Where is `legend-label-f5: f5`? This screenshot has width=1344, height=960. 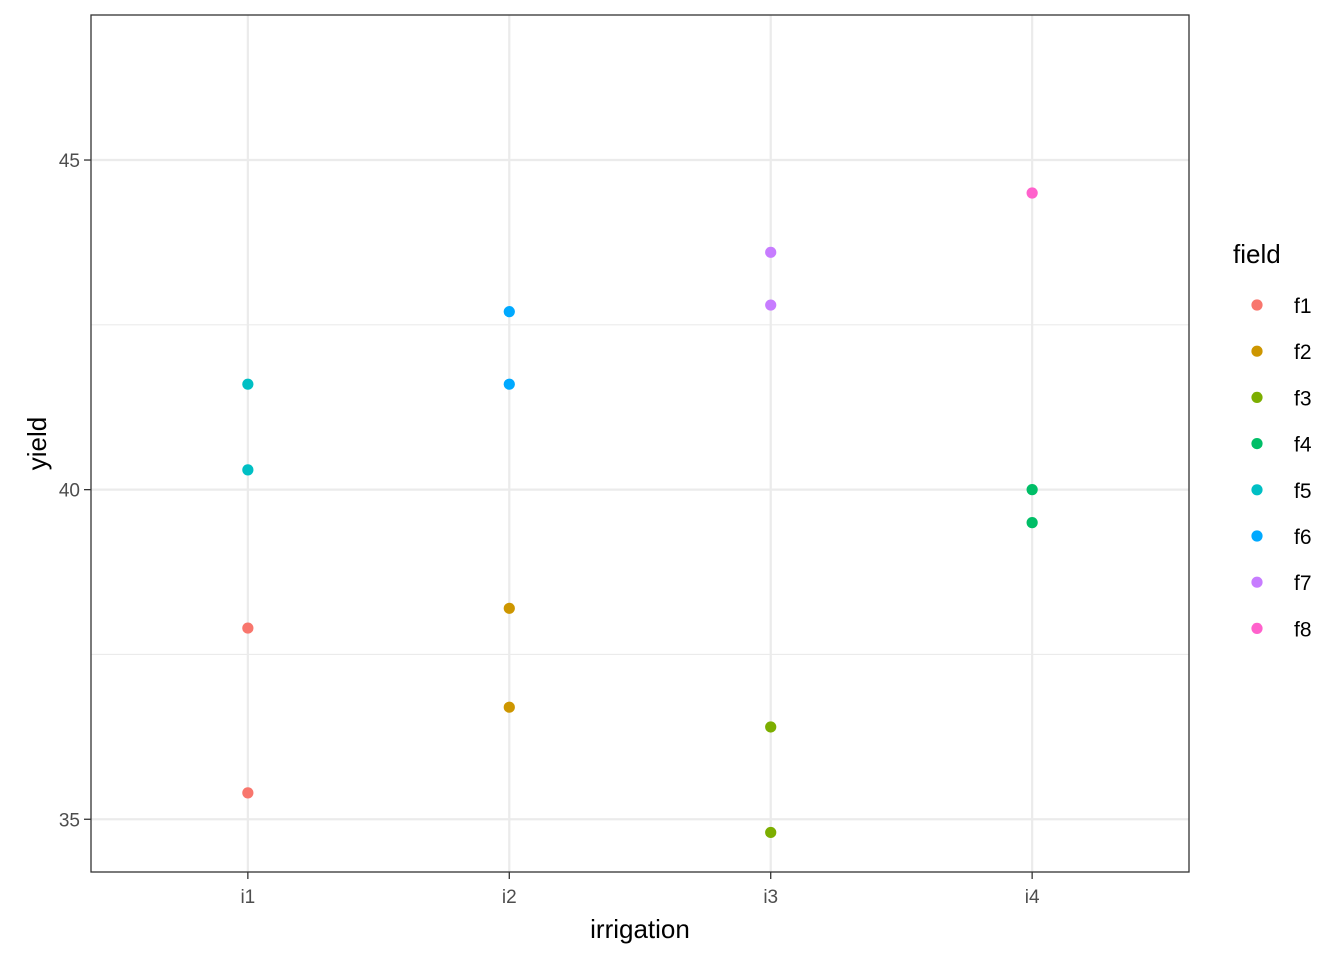 legend-label-f5: f5 is located at coordinates (1303, 491).